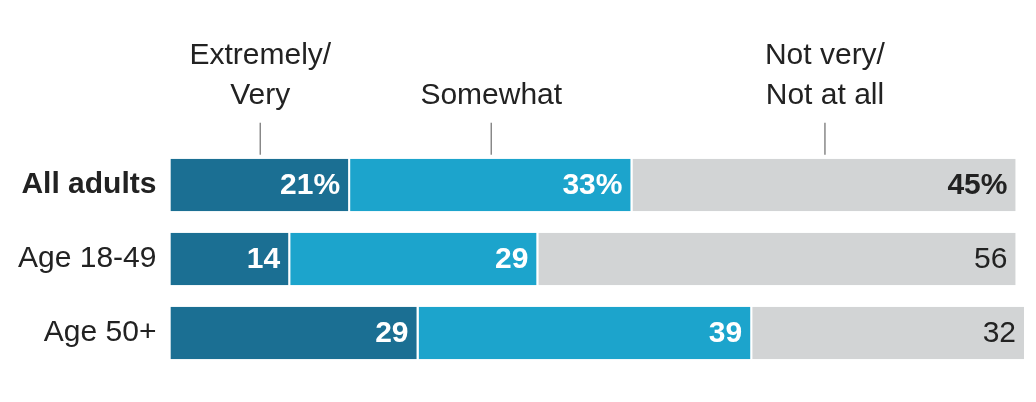 The image size is (1036, 402). Describe the element at coordinates (825, 73) in the screenshot. I see `series-label: Not very/Not at all` at that location.